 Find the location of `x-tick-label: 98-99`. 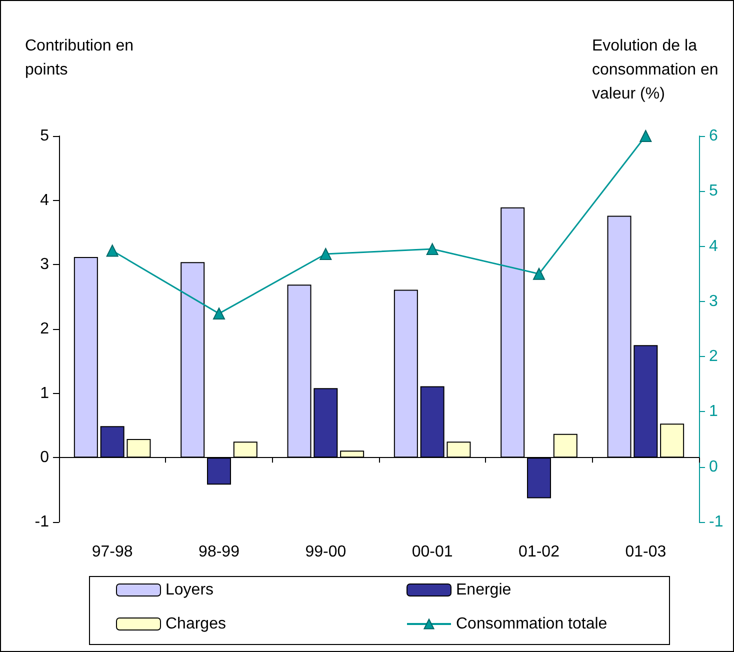

x-tick-label: 98-99 is located at coordinates (219, 552).